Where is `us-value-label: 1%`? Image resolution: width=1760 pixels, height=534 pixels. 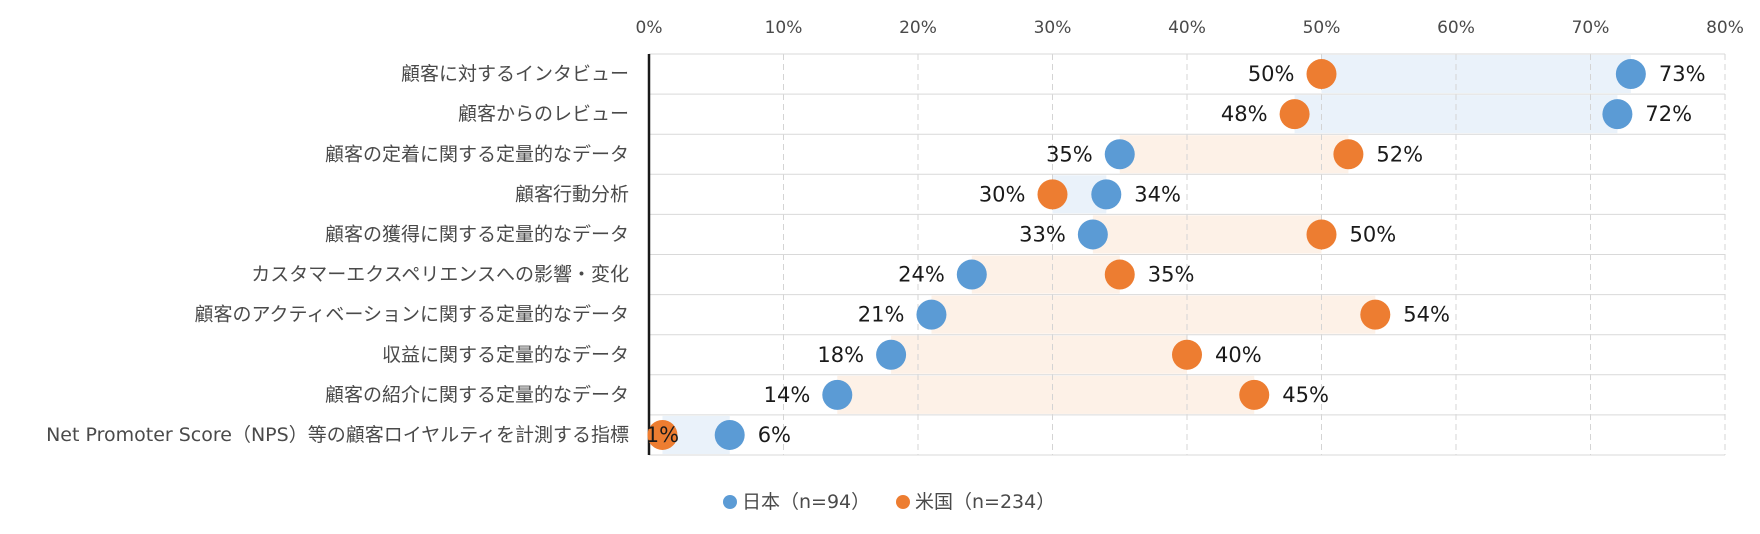
us-value-label: 1% is located at coordinates (662, 435).